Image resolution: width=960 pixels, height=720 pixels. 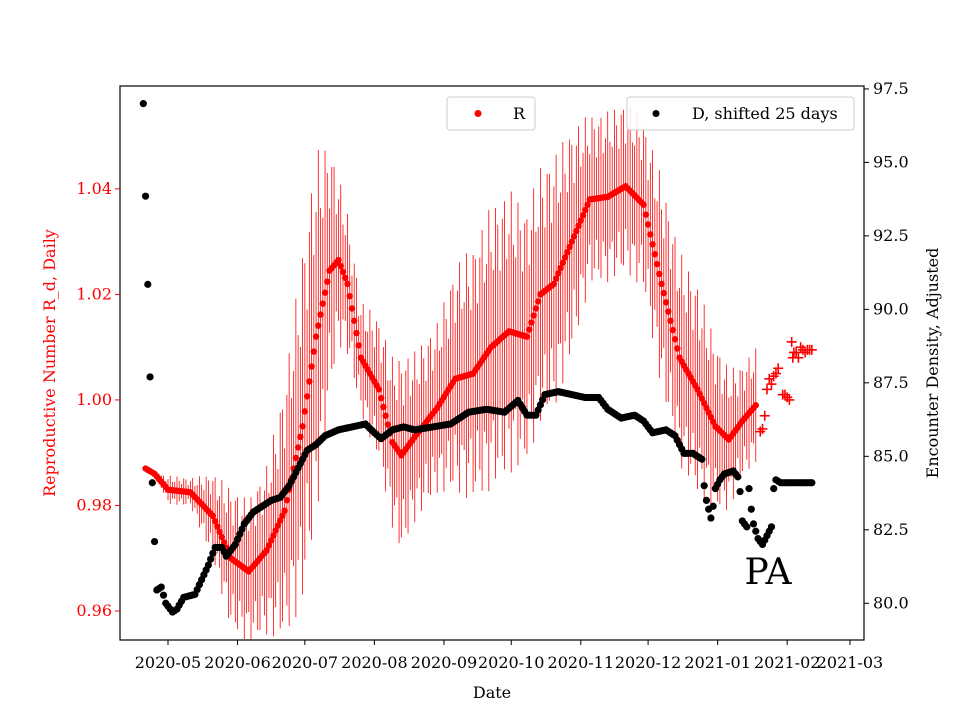 I want to click on y-left-axis-ticks: 0.96 0.98 1.00 1.02 1.04, so click(x=98, y=399).